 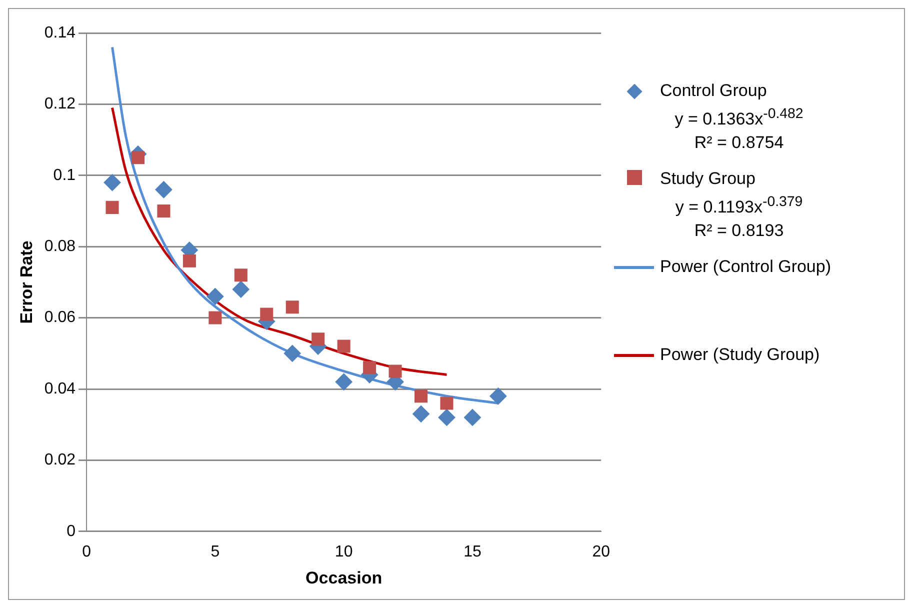 I want to click on text: y = 0.1363x$^{-0.482}$, so click(x=739, y=118).